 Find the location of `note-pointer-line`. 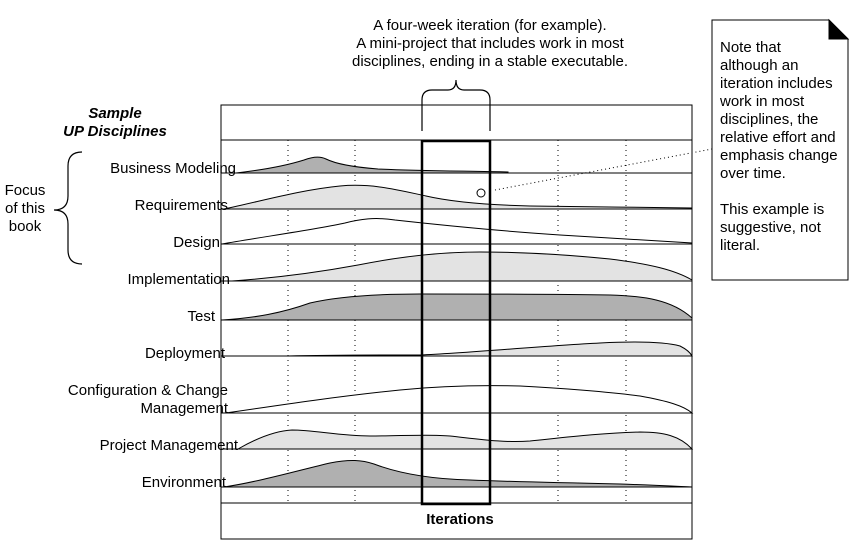

note-pointer-line is located at coordinates (603, 169).